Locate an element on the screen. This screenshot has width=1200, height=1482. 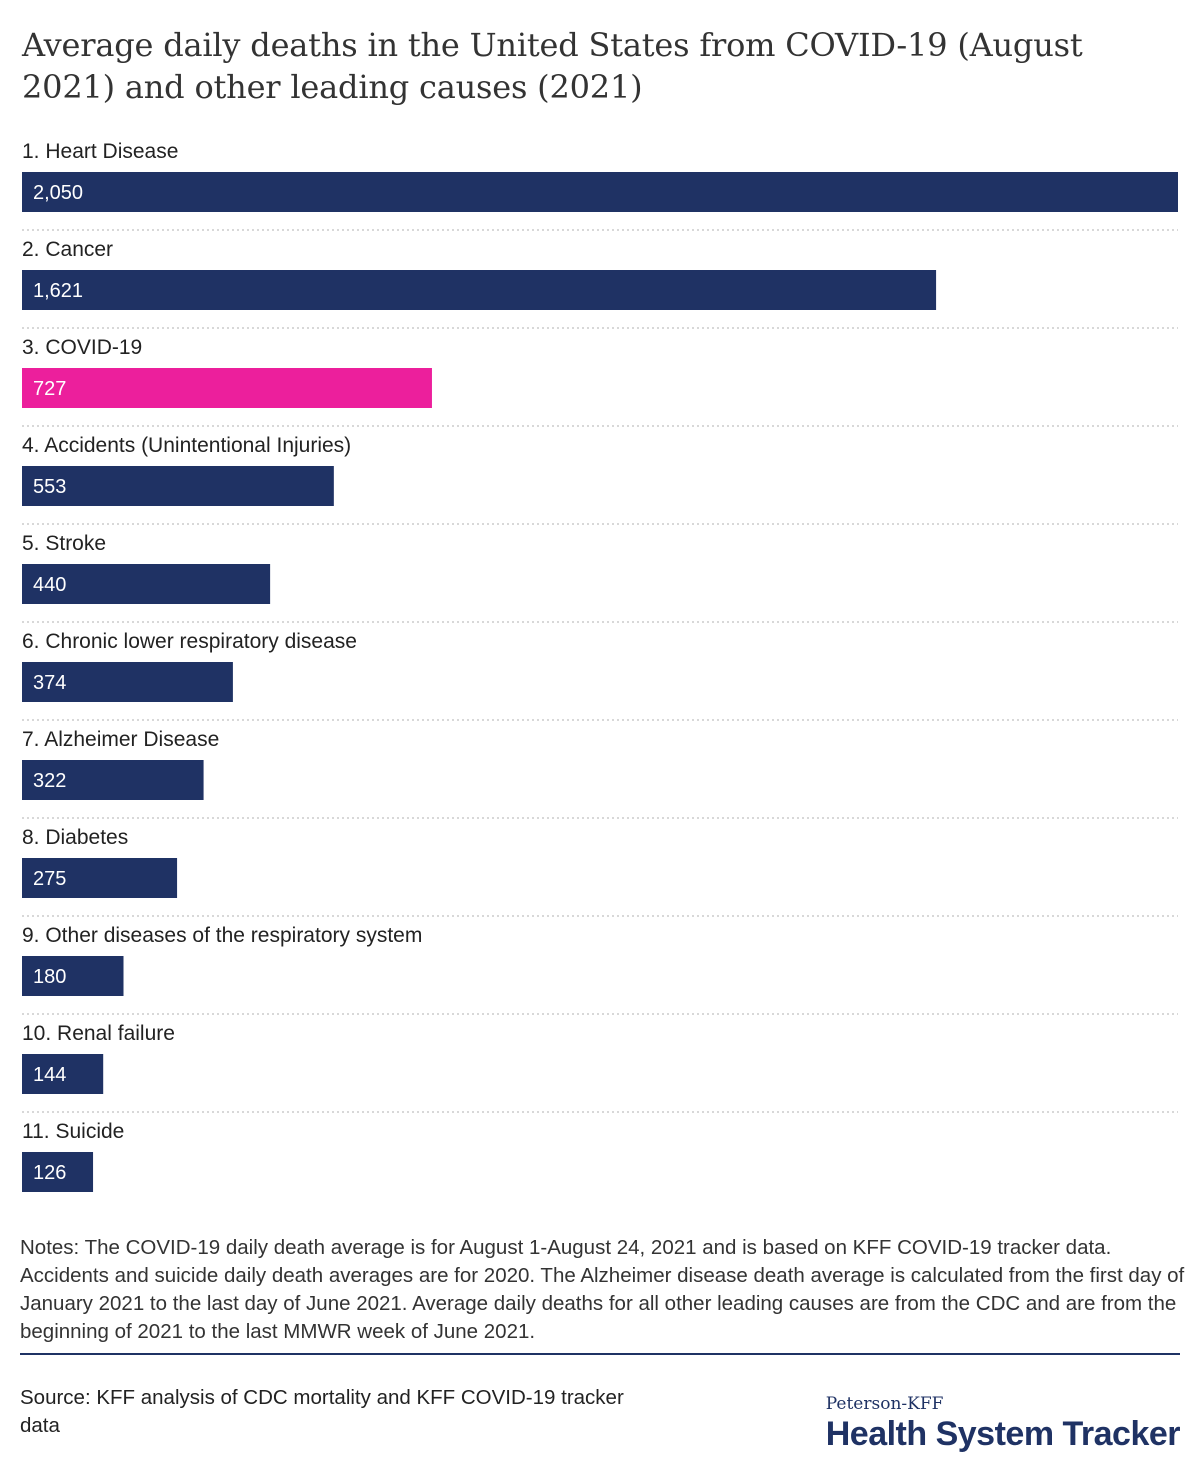
bar-value-label: 144 is located at coordinates (49, 1075).